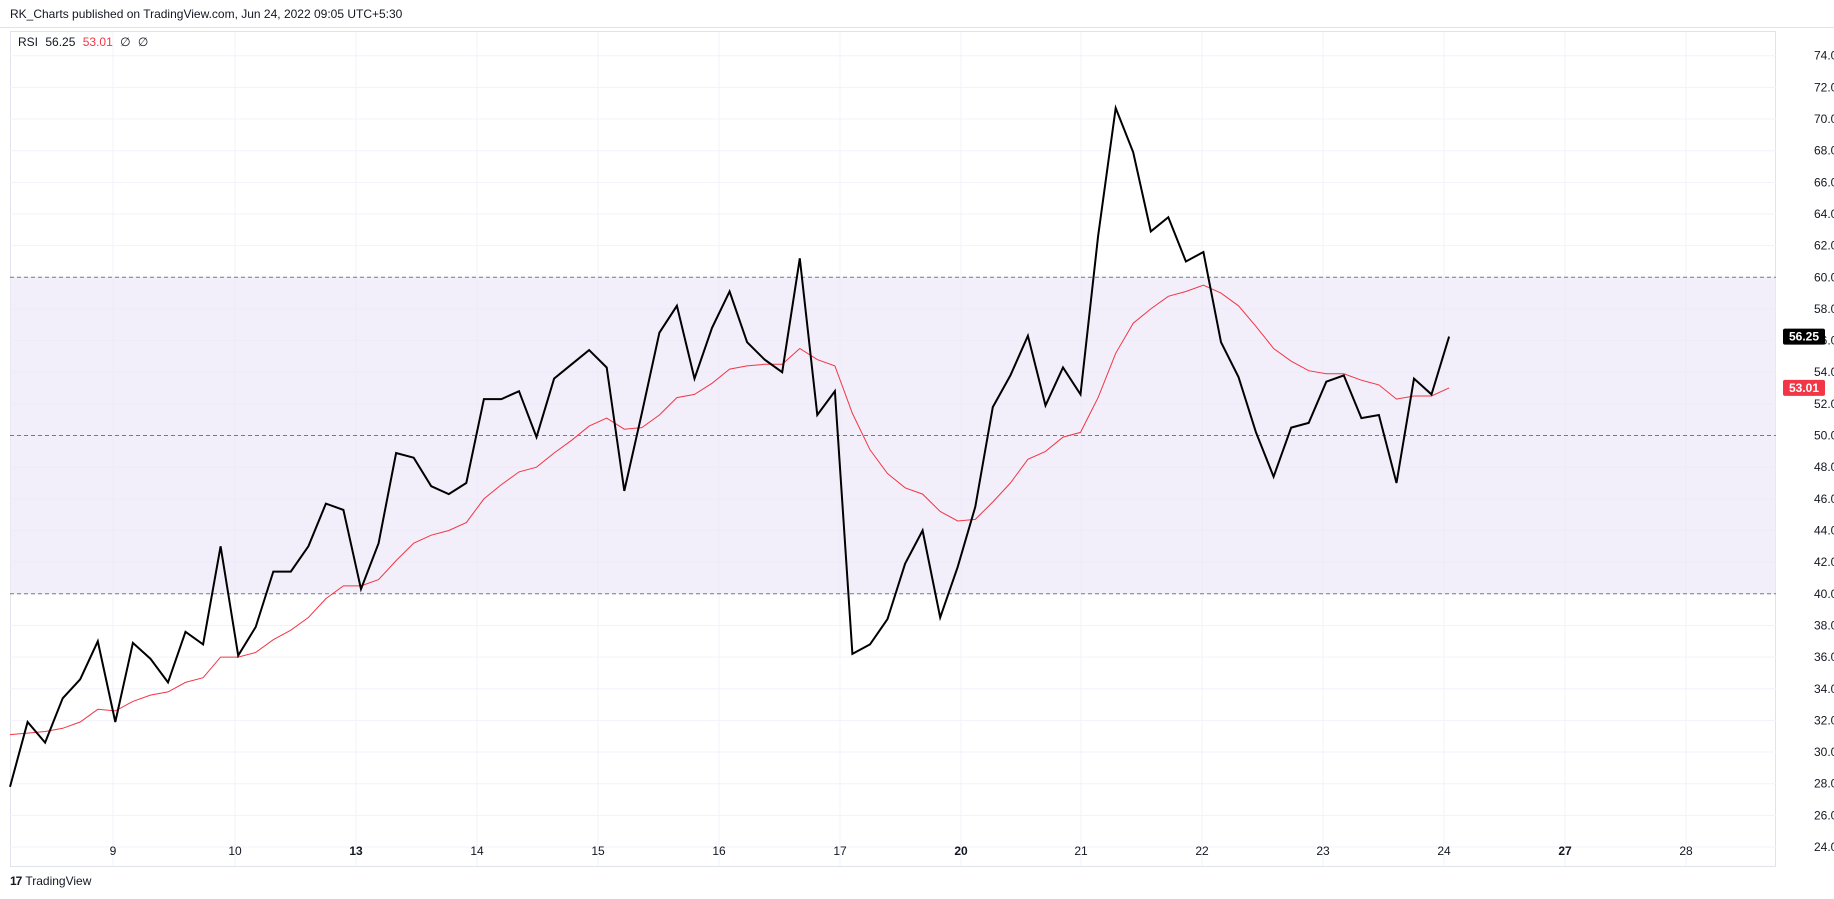 The image size is (1834, 899). I want to click on footer: 17 TradingView, so click(50, 881).